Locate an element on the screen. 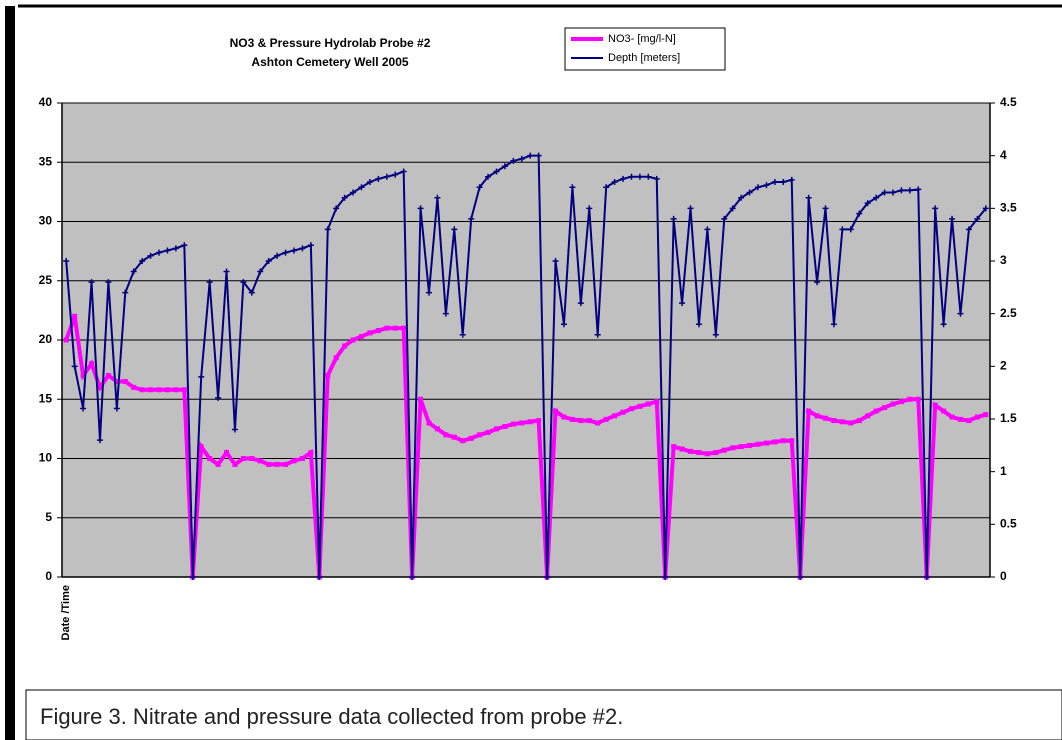  caption-box is located at coordinates (543, 714).